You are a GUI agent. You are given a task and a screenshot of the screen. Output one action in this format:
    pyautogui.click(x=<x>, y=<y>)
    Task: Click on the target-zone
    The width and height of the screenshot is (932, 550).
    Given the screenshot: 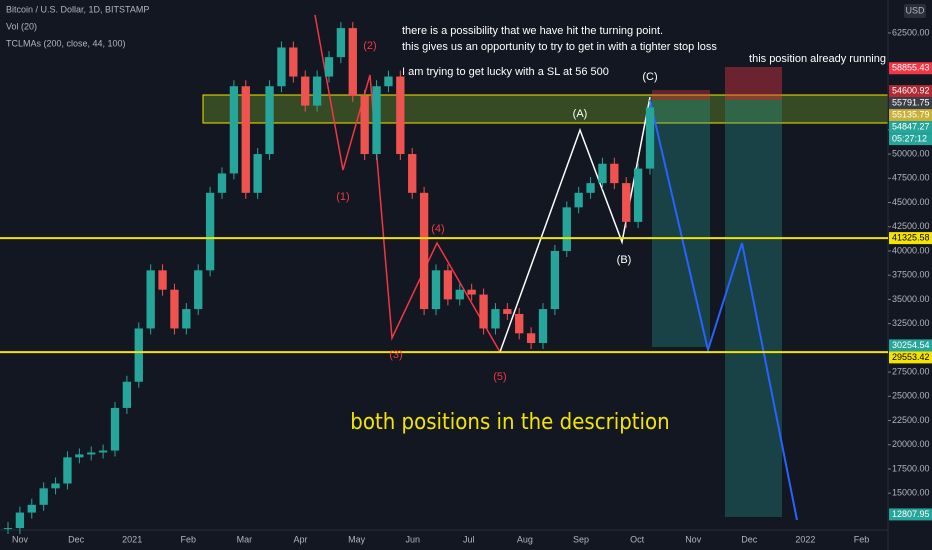 What is the action you would take?
    pyautogui.click(x=681, y=223)
    